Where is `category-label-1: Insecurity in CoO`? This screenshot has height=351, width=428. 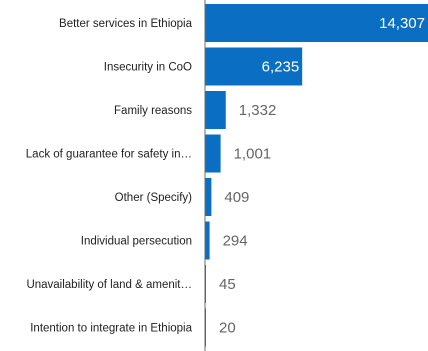
category-label-1: Insecurity in CoO is located at coordinates (148, 68).